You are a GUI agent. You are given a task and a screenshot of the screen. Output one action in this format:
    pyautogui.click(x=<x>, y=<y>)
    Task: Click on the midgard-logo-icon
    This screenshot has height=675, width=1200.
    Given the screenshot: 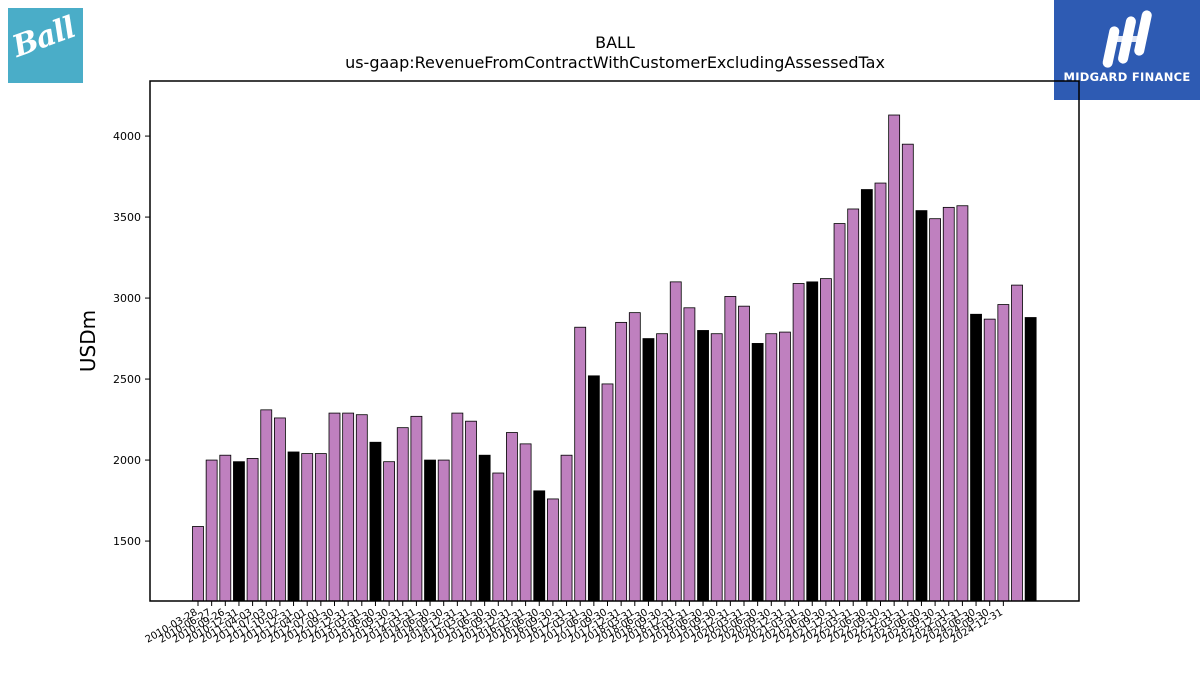 What is the action you would take?
    pyautogui.click(x=1127, y=39)
    